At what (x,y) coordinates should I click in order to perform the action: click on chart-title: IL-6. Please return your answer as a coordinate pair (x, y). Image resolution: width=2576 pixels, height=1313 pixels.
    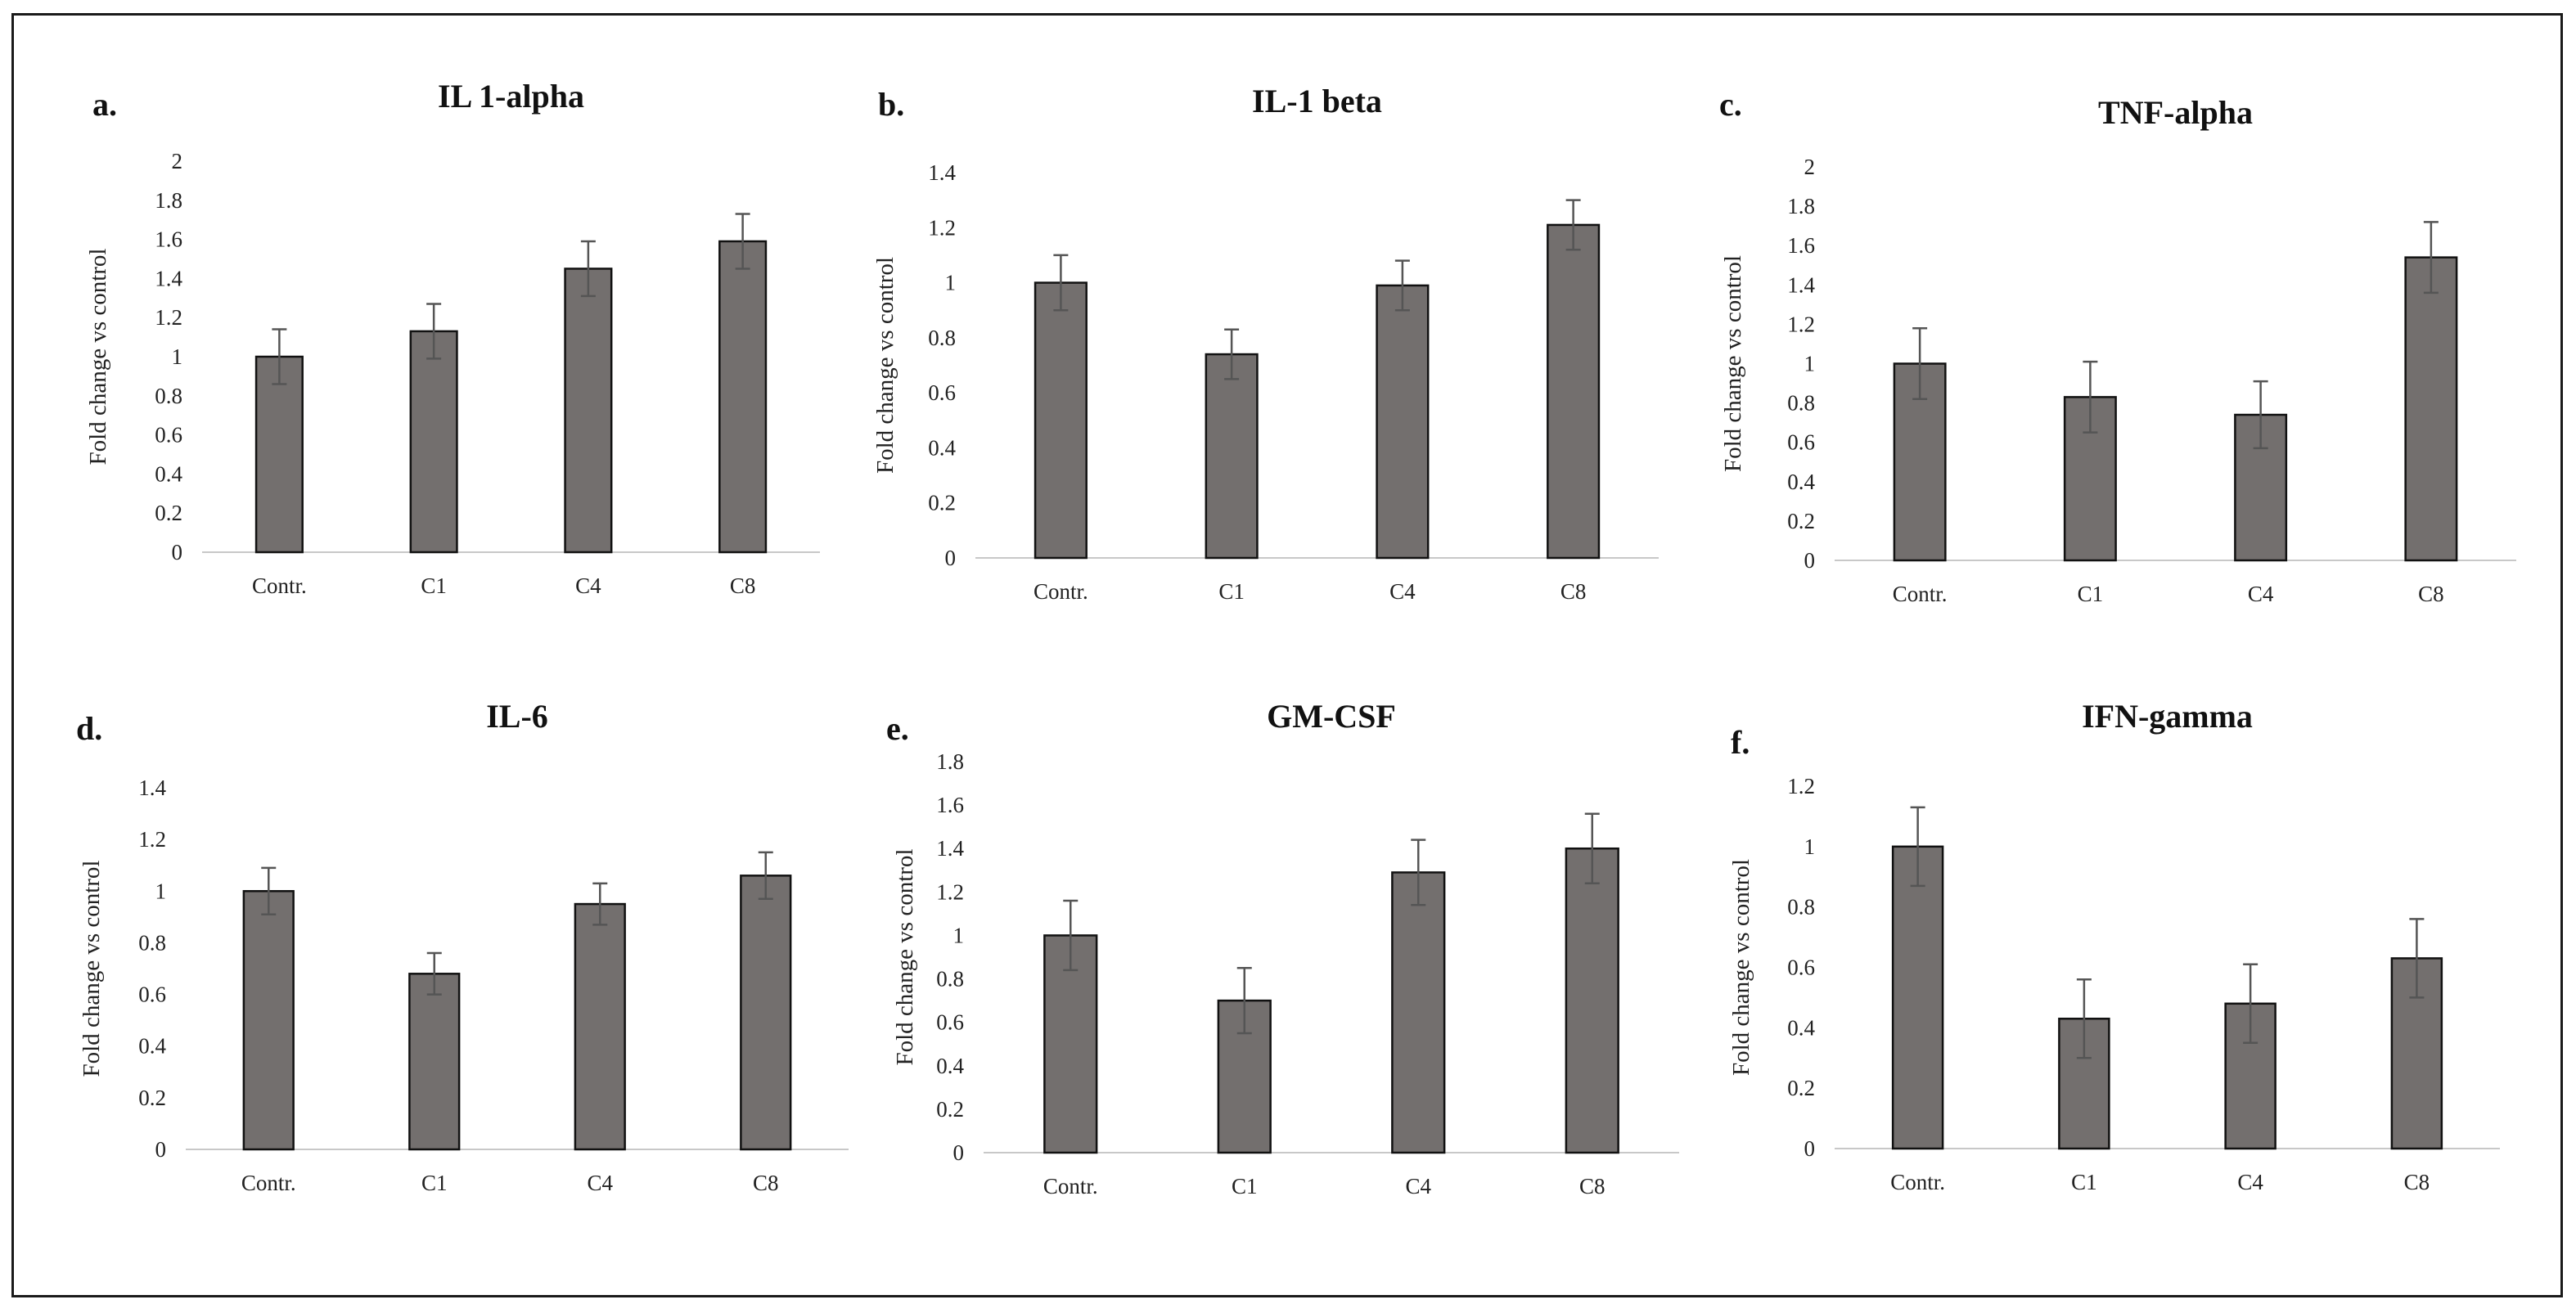
    Looking at the image, I should click on (517, 716).